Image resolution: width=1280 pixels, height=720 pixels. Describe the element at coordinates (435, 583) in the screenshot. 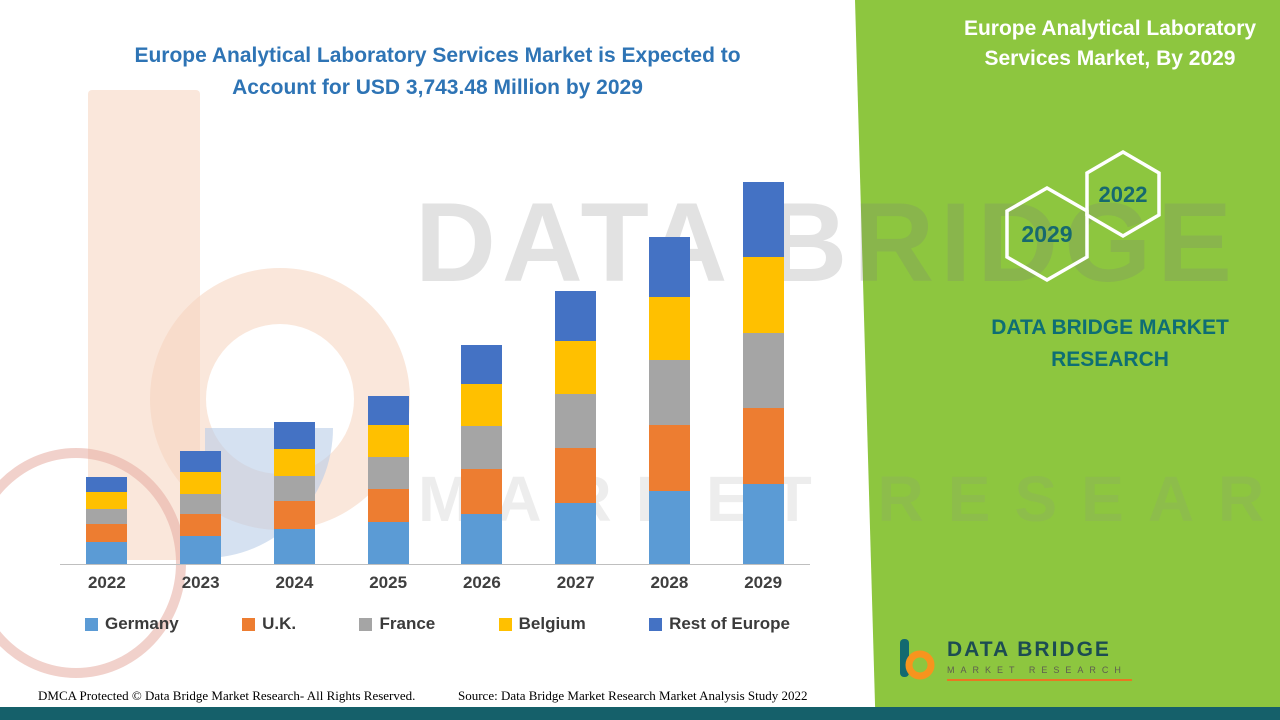

I see `x-axis-labels: 2022 2023 2024 2025 2026 2027 2028 2029` at that location.